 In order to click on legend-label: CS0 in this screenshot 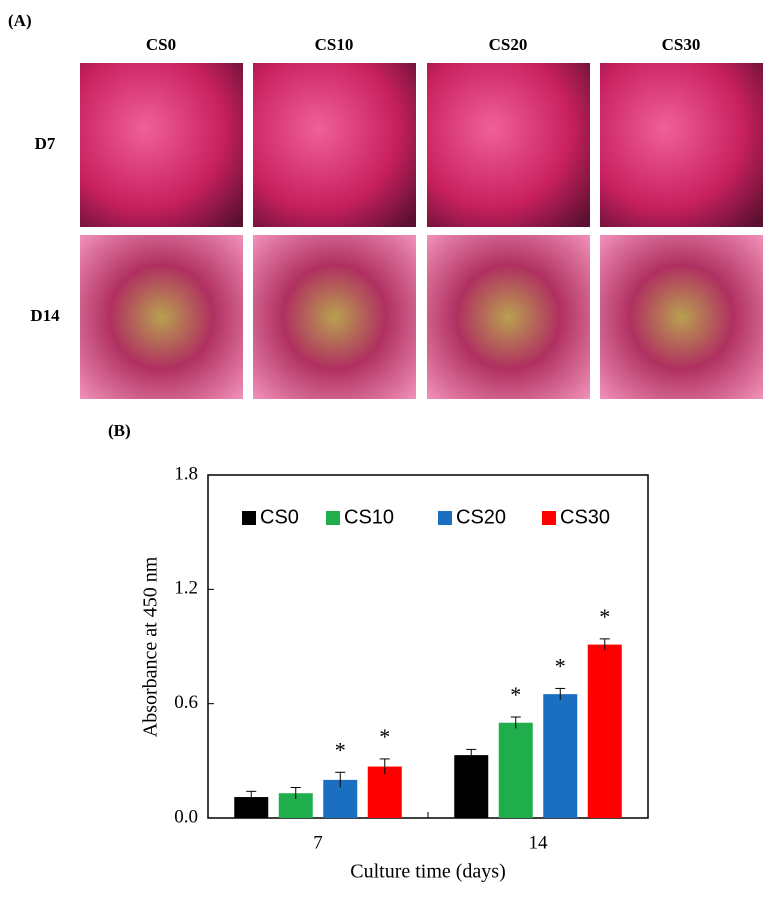, I will do `click(279, 517)`.